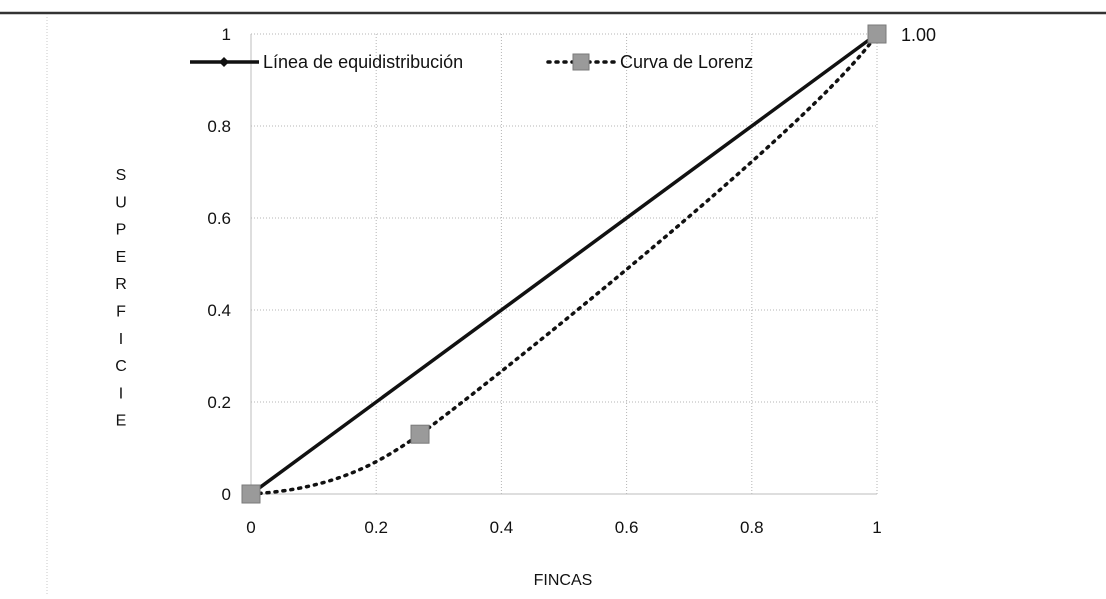 Image resolution: width=1106 pixels, height=599 pixels. What do you see at coordinates (219, 126) in the screenshot?
I see `y-tick-label: 0.8` at bounding box center [219, 126].